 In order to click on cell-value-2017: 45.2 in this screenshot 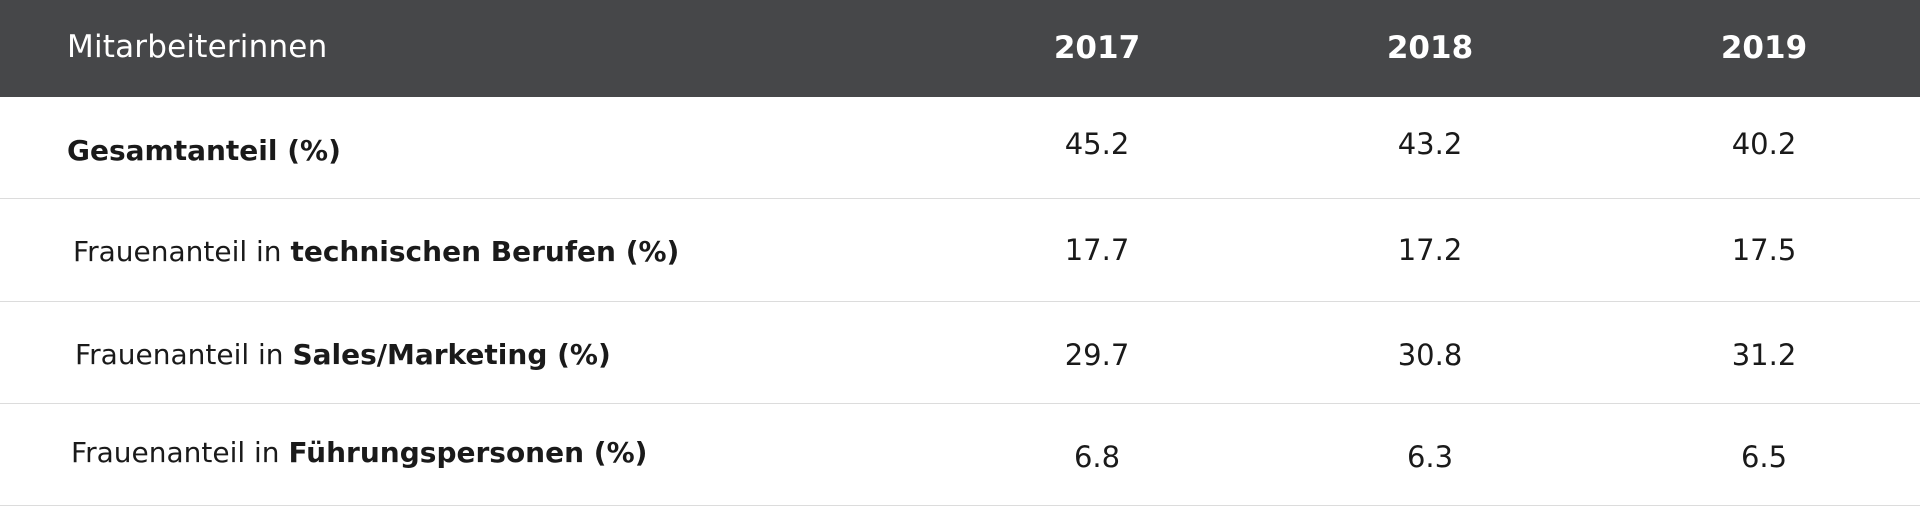, I will do `click(1097, 144)`.